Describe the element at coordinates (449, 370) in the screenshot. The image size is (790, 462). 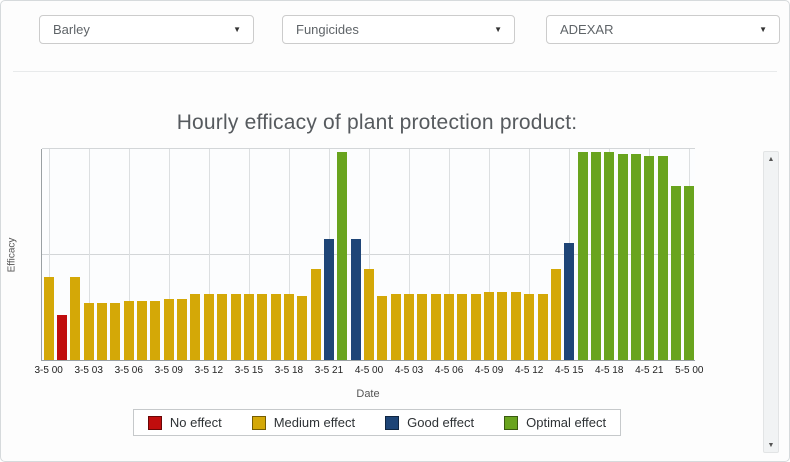
I see `x-tick-label: 4-5 06` at that location.